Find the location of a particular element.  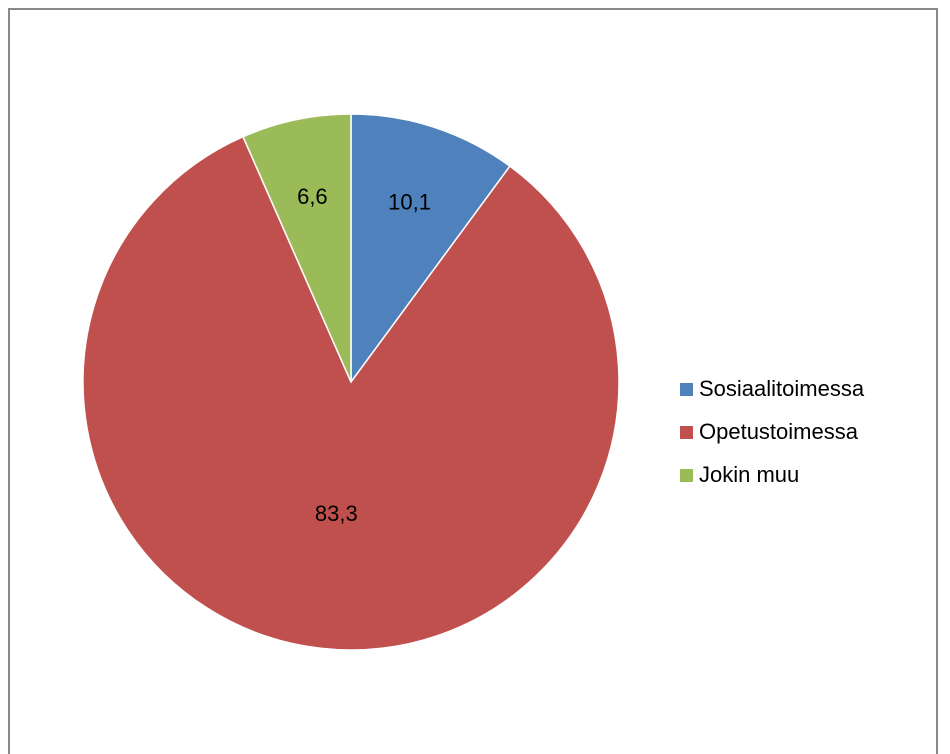

legend-item-jokin-muu: Jokin muu is located at coordinates (772, 474).